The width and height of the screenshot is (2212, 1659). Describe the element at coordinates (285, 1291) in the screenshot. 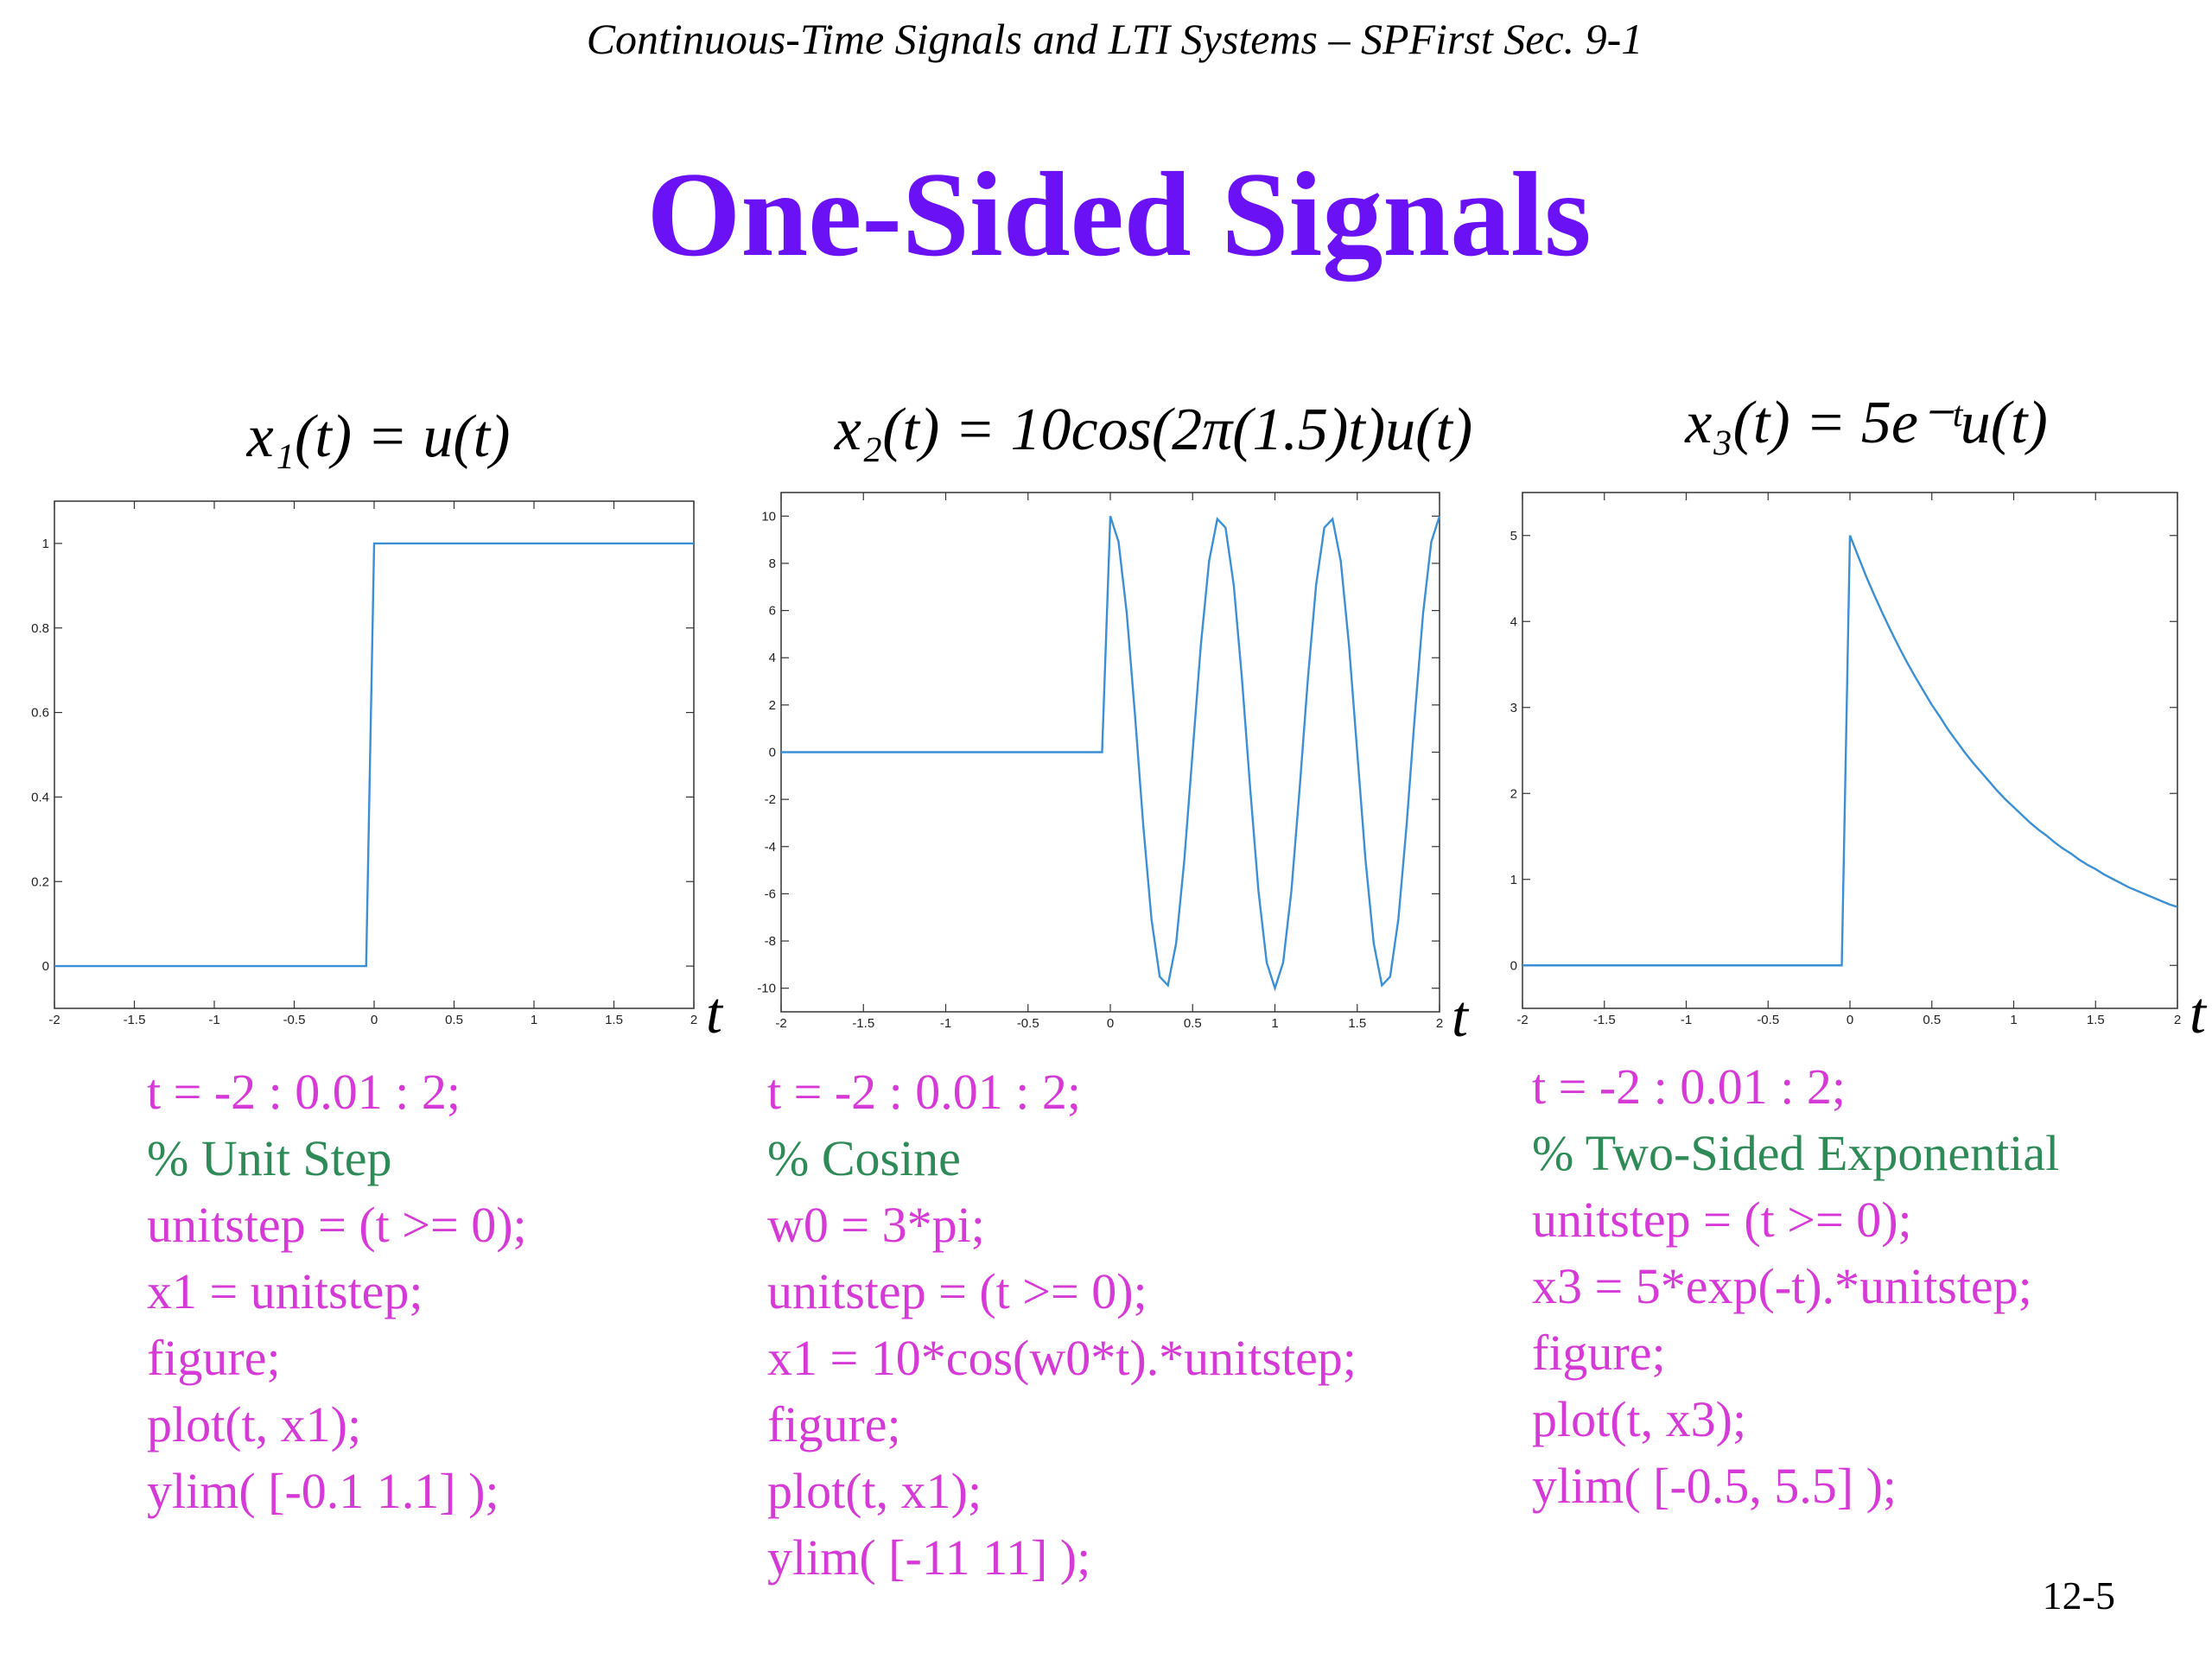

I see `code-line: x1 = unitstep;` at that location.